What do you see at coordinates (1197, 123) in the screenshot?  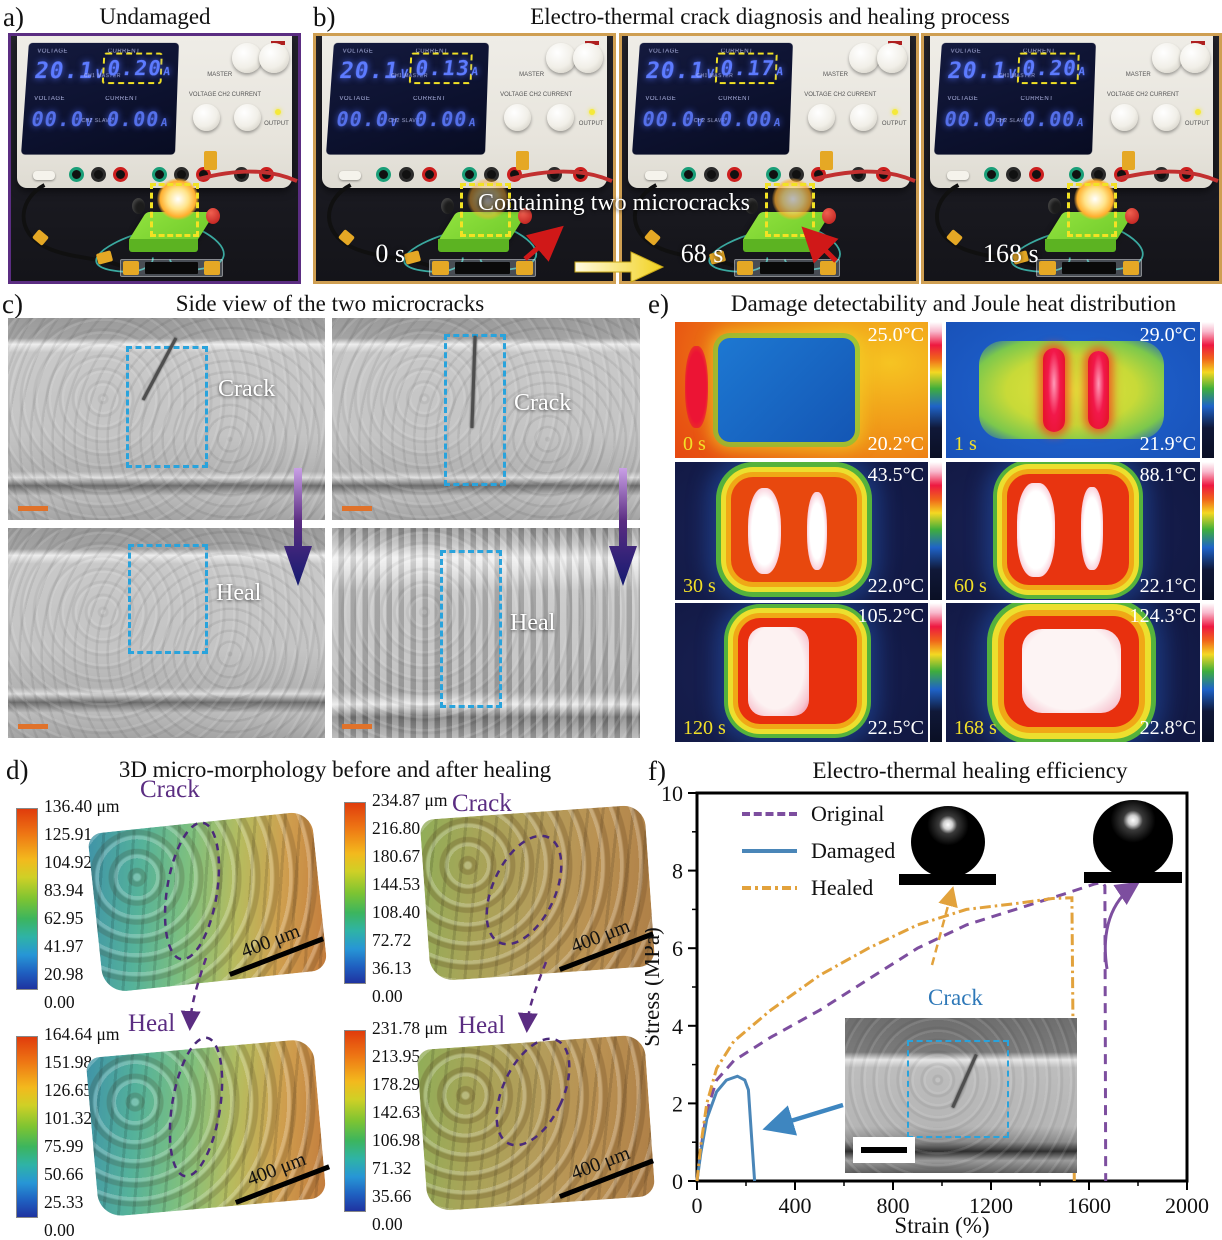 I see `output-text: OUTPUT` at bounding box center [1197, 123].